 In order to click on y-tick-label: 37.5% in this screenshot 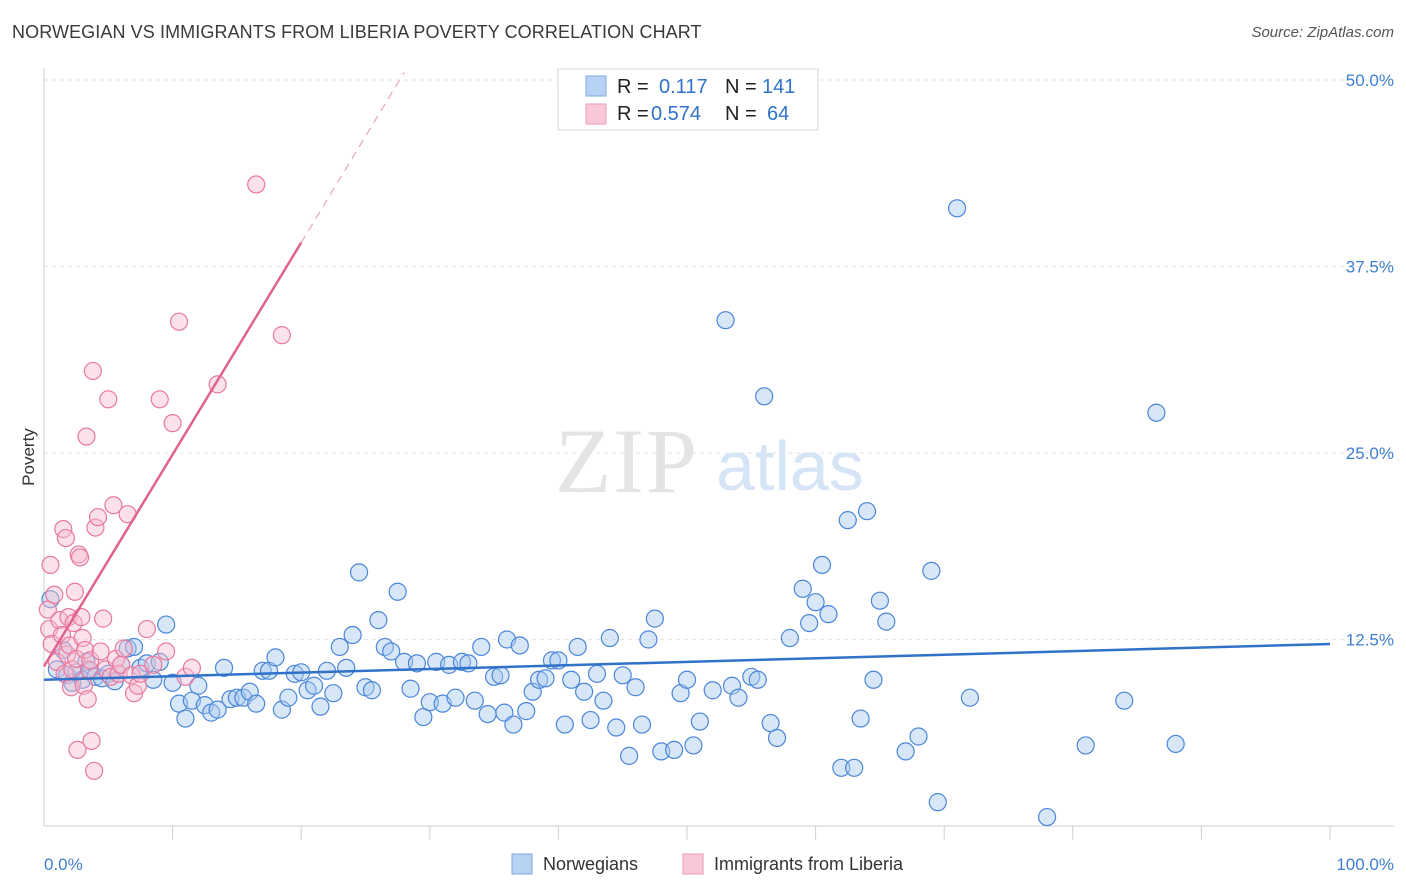, I will do `click(1370, 267)`.